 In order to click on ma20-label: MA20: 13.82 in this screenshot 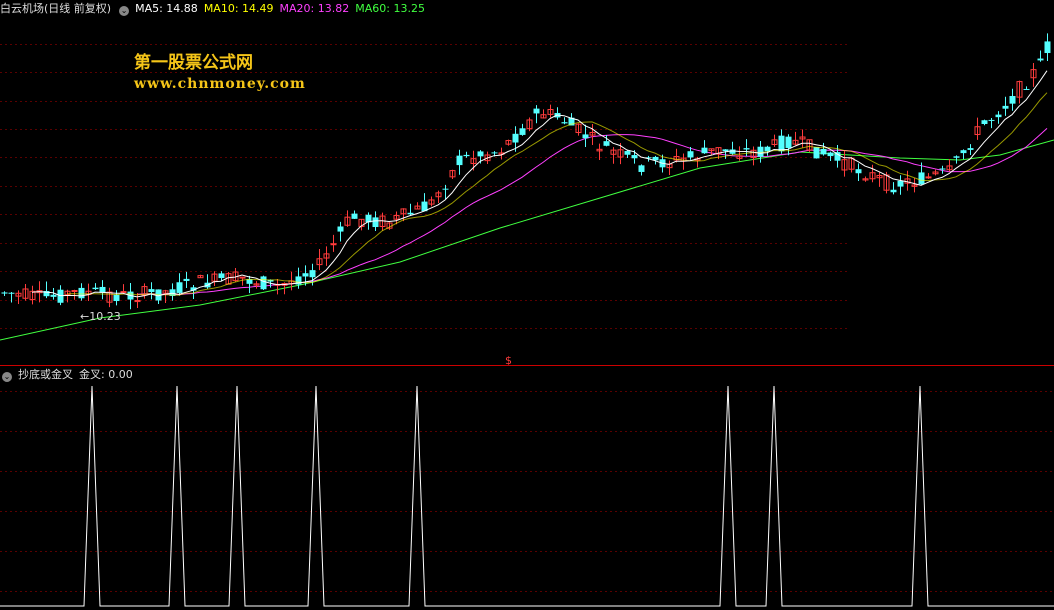, I will do `click(314, 8)`.